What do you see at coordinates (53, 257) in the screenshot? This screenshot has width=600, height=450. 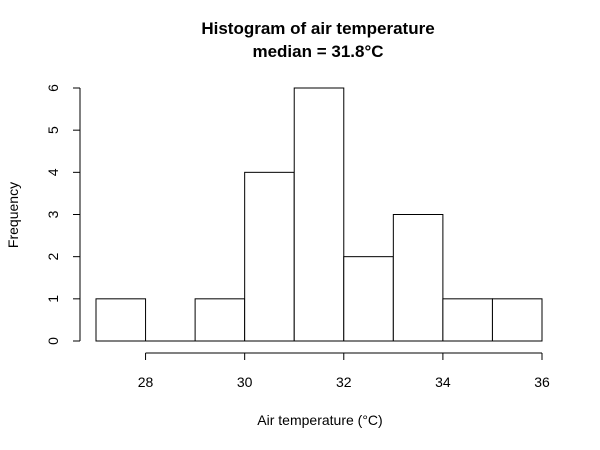 I see `y-tick-label: 2` at bounding box center [53, 257].